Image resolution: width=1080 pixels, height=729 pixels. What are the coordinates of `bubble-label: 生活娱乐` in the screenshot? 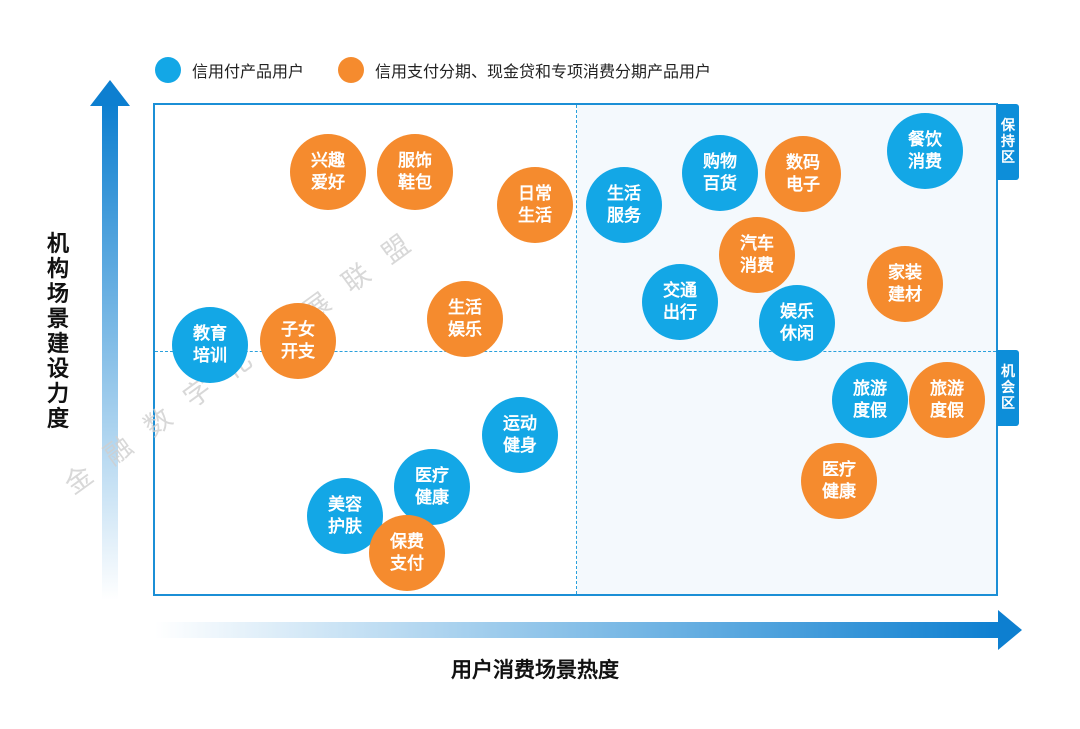 It's located at (465, 319).